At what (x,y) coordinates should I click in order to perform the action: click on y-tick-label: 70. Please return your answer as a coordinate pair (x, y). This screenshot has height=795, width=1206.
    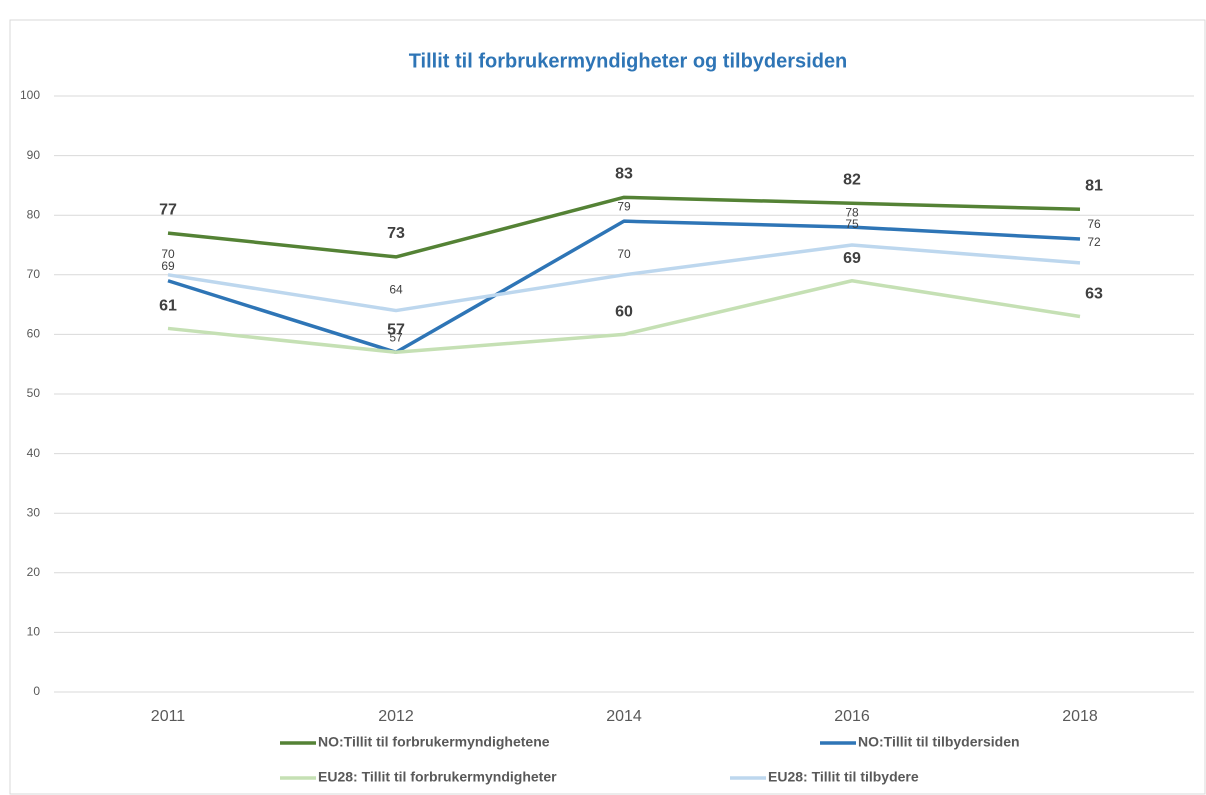
    Looking at the image, I should click on (34, 274).